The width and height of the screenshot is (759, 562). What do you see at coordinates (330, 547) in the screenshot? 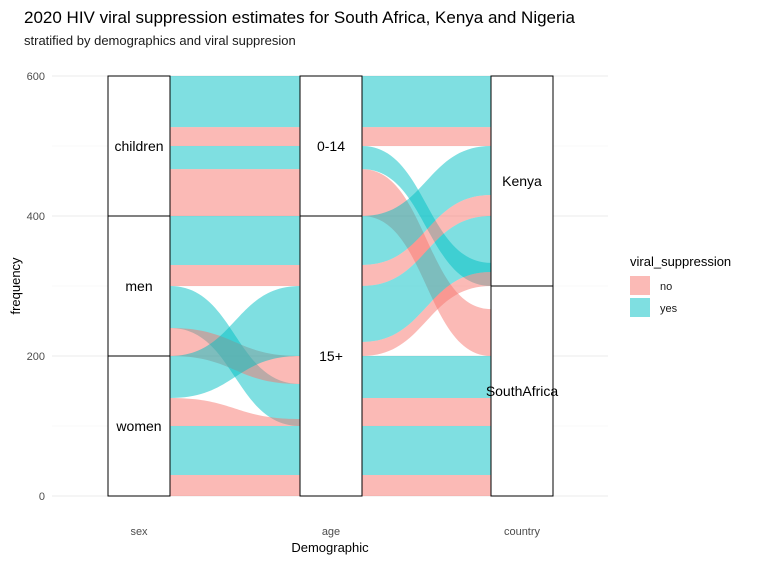
I see `x-axis-title: Demographic` at bounding box center [330, 547].